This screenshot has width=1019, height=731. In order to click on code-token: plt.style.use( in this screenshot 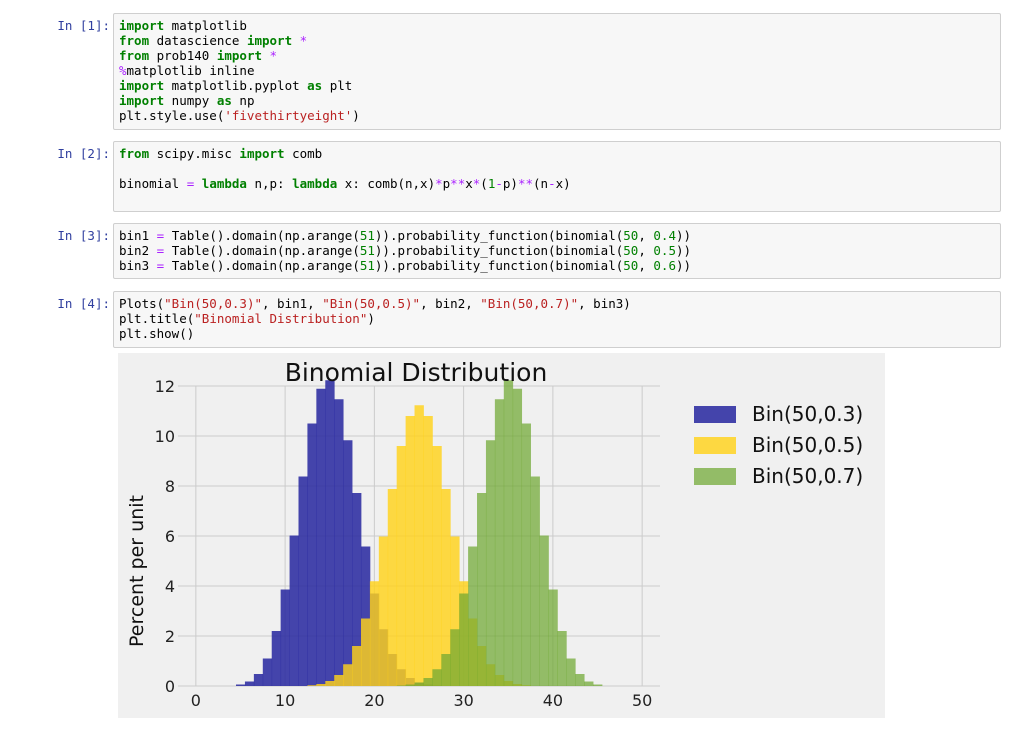, I will do `click(172, 115)`.